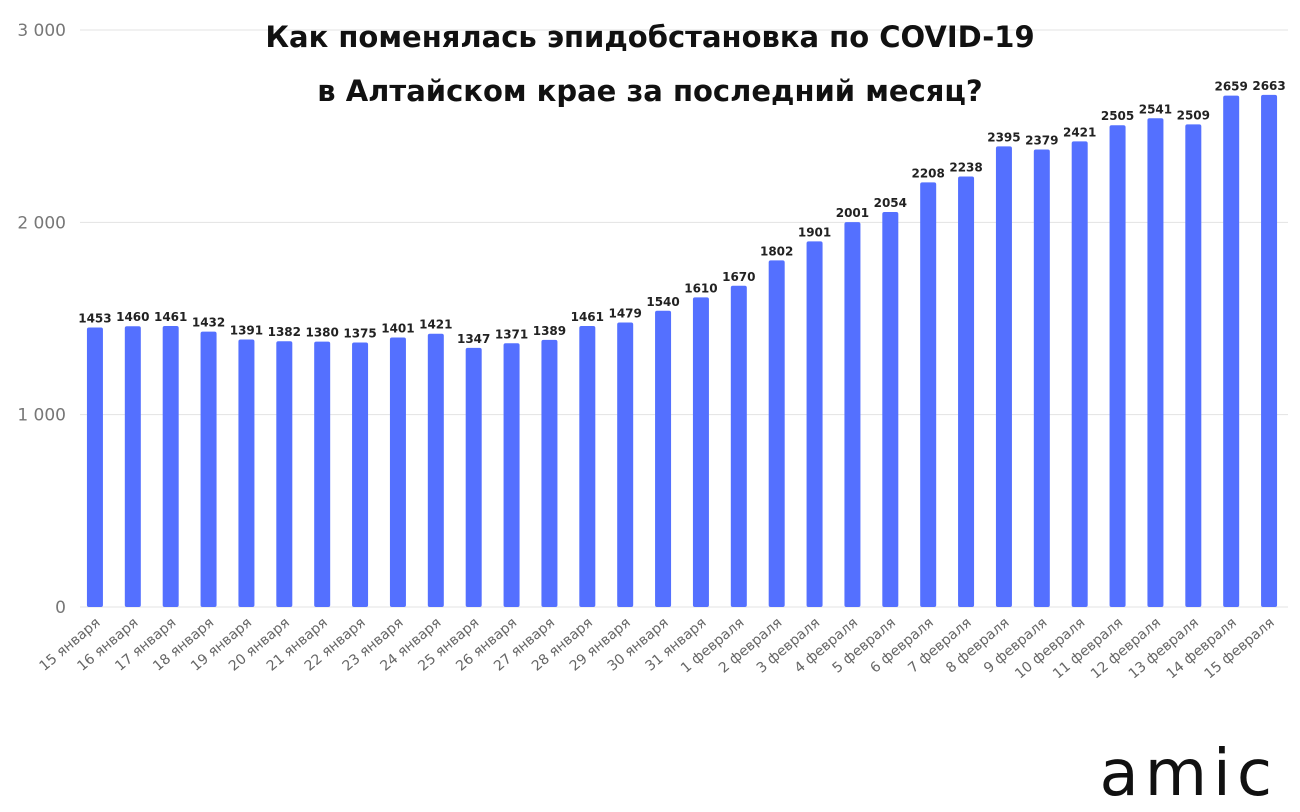 The height and width of the screenshot is (812, 1300). I want to click on y-tick-label: 1 000, so click(41, 416).